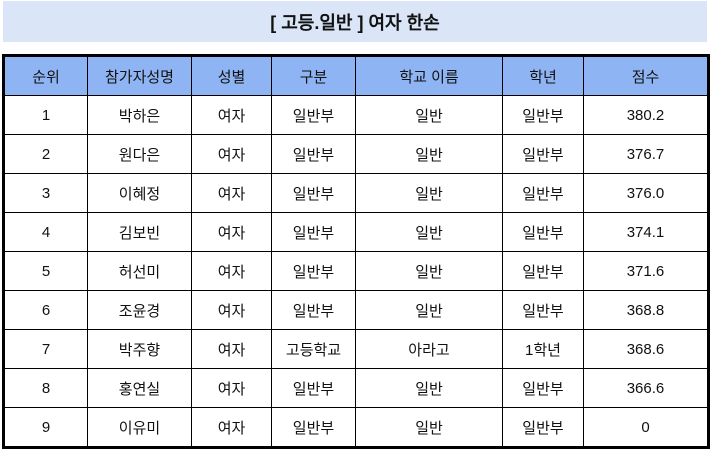  I want to click on cell-name: 허선미, so click(139, 271).